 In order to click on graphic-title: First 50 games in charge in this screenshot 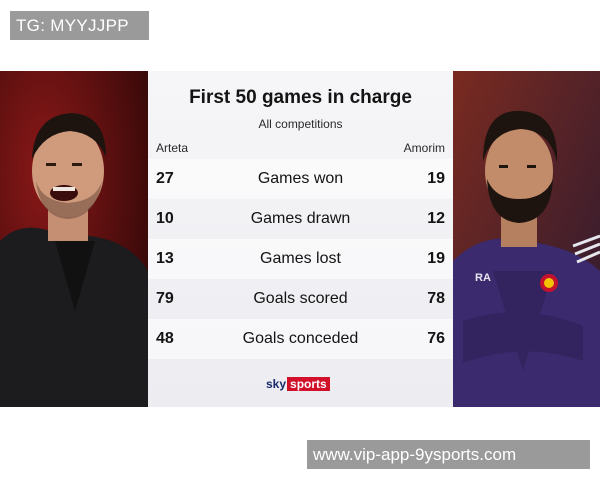, I will do `click(300, 97)`.